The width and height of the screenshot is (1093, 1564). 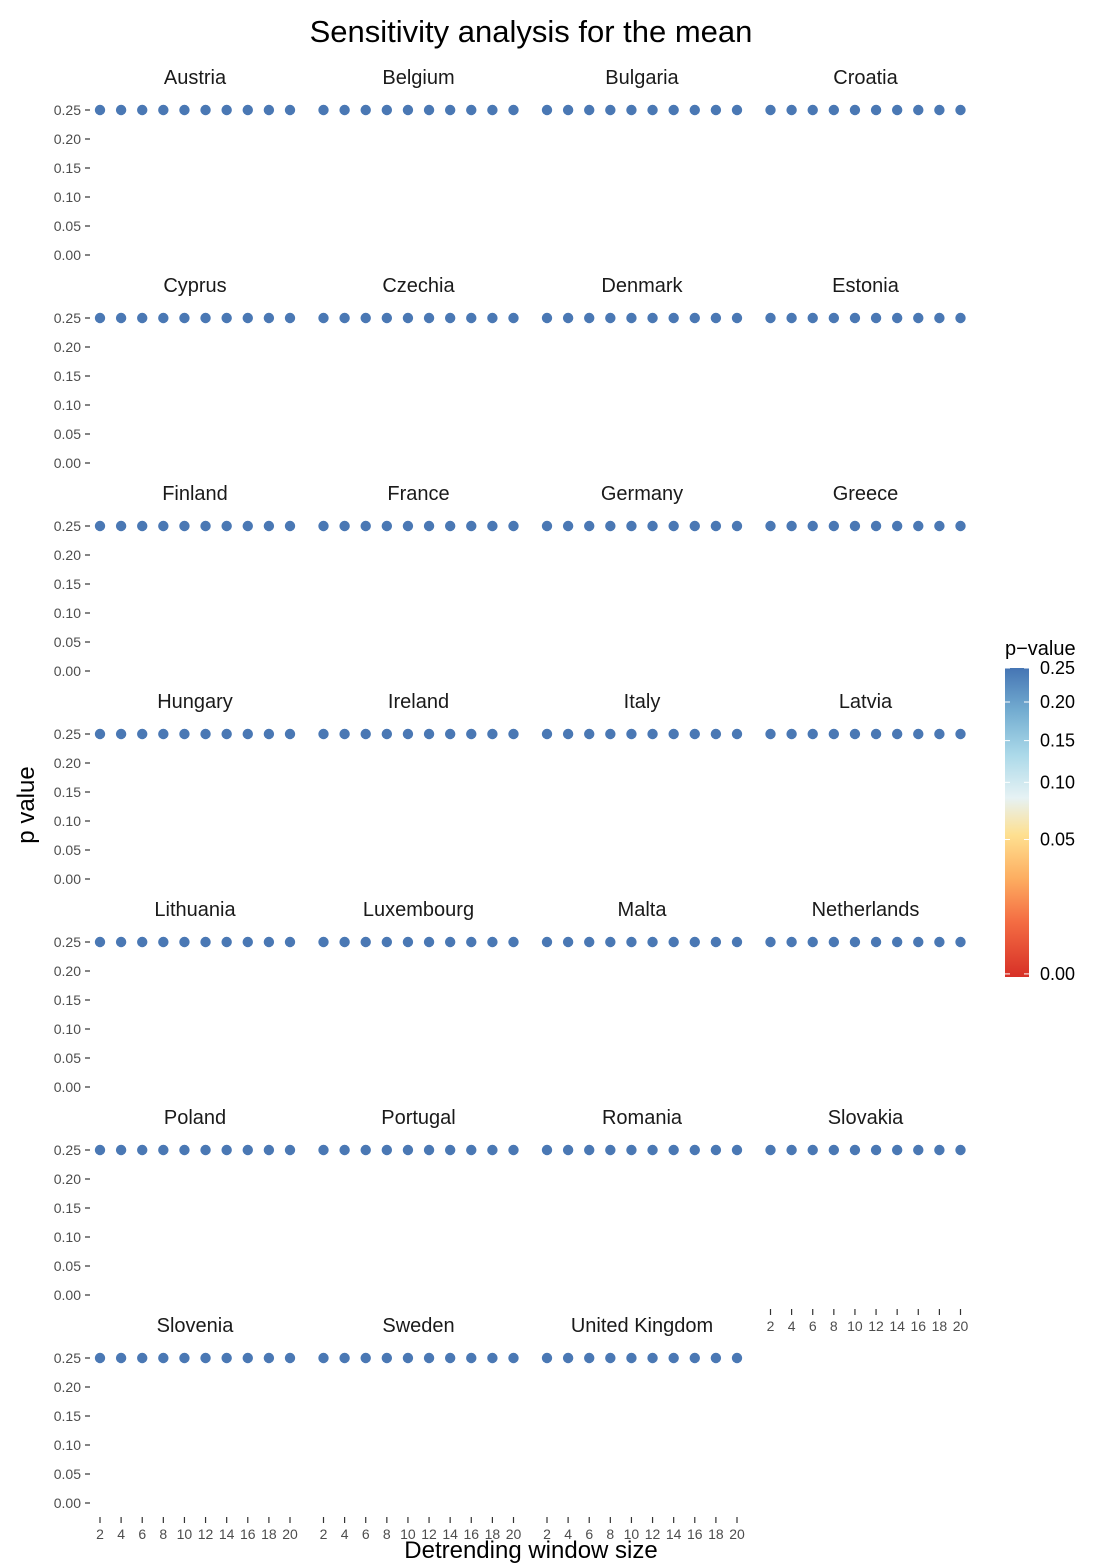 I want to click on legend-ticks: 0.25 0.20 0.15 0.10 0.05 0.00, so click(x=1040, y=821).